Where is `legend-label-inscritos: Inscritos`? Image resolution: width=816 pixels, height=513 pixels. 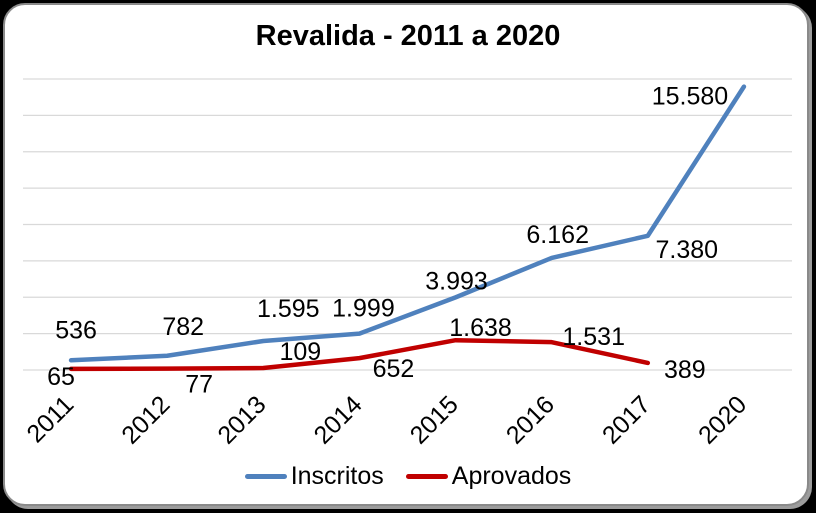 legend-label-inscritos: Inscritos is located at coordinates (337, 476).